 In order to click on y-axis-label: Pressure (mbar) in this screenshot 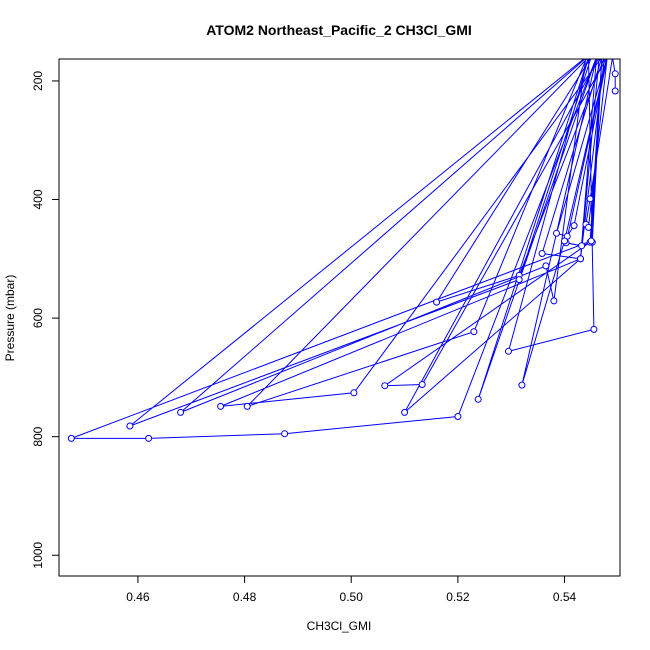, I will do `click(10, 318)`.